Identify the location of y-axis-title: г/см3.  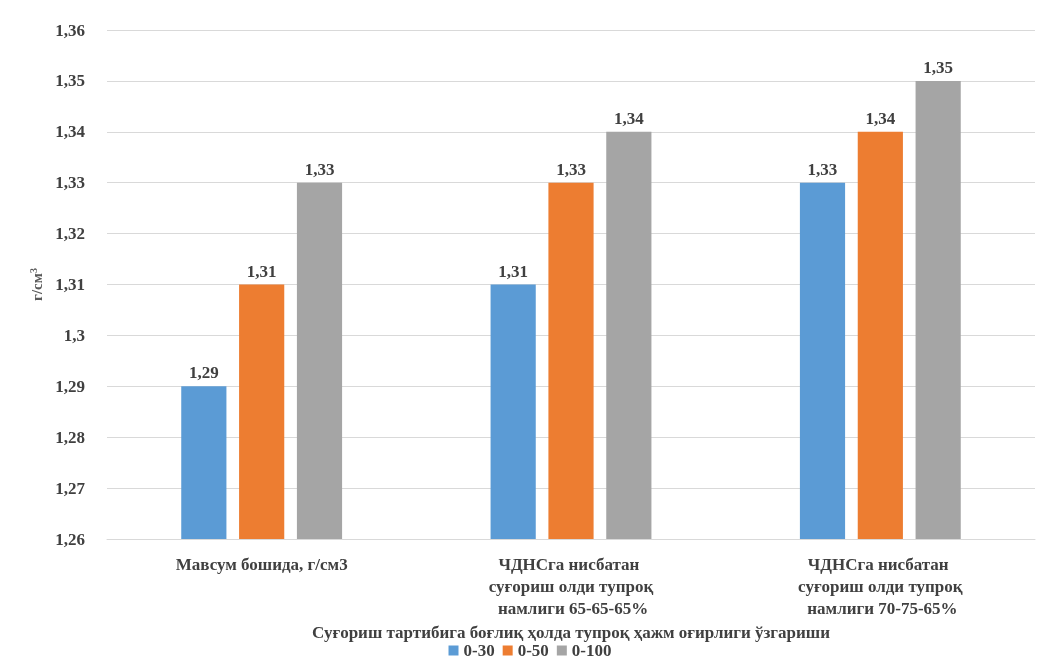
(36, 284).